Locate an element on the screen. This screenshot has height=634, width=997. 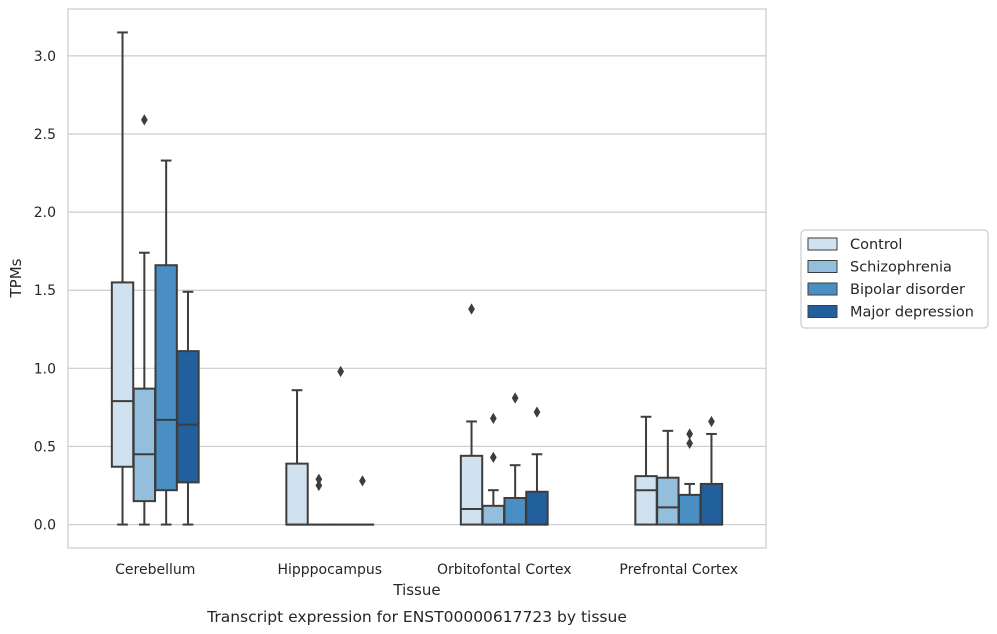
y-tick-label: 1.5 is located at coordinates (45, 291).